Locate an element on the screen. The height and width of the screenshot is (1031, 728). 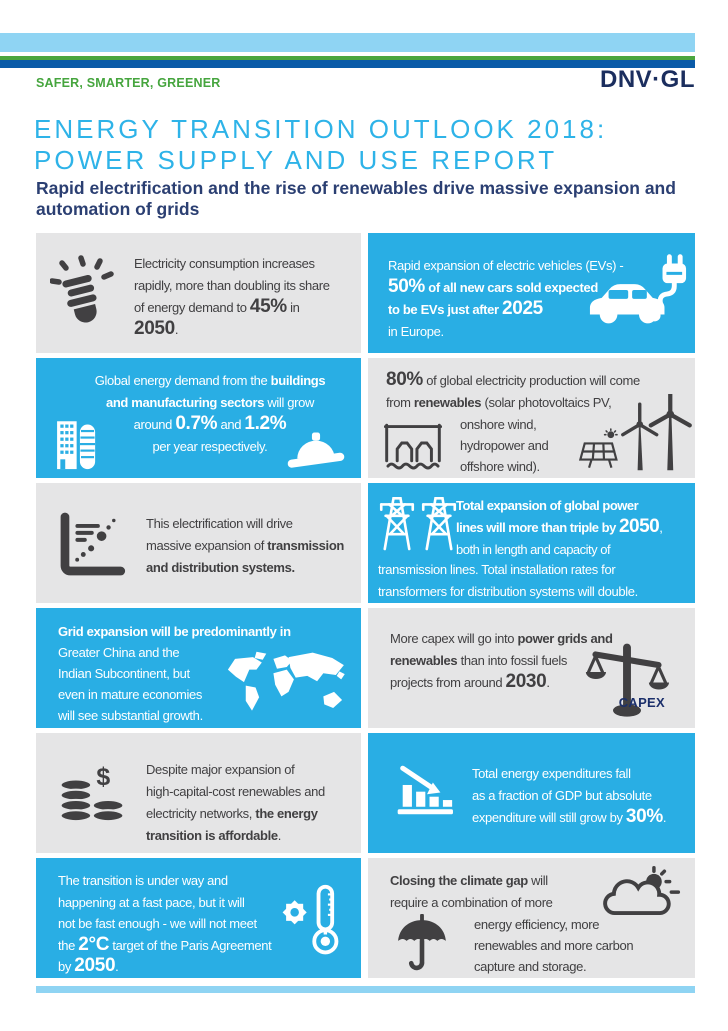
dnv-gl-logo: DNV·GL is located at coordinates (647, 79).